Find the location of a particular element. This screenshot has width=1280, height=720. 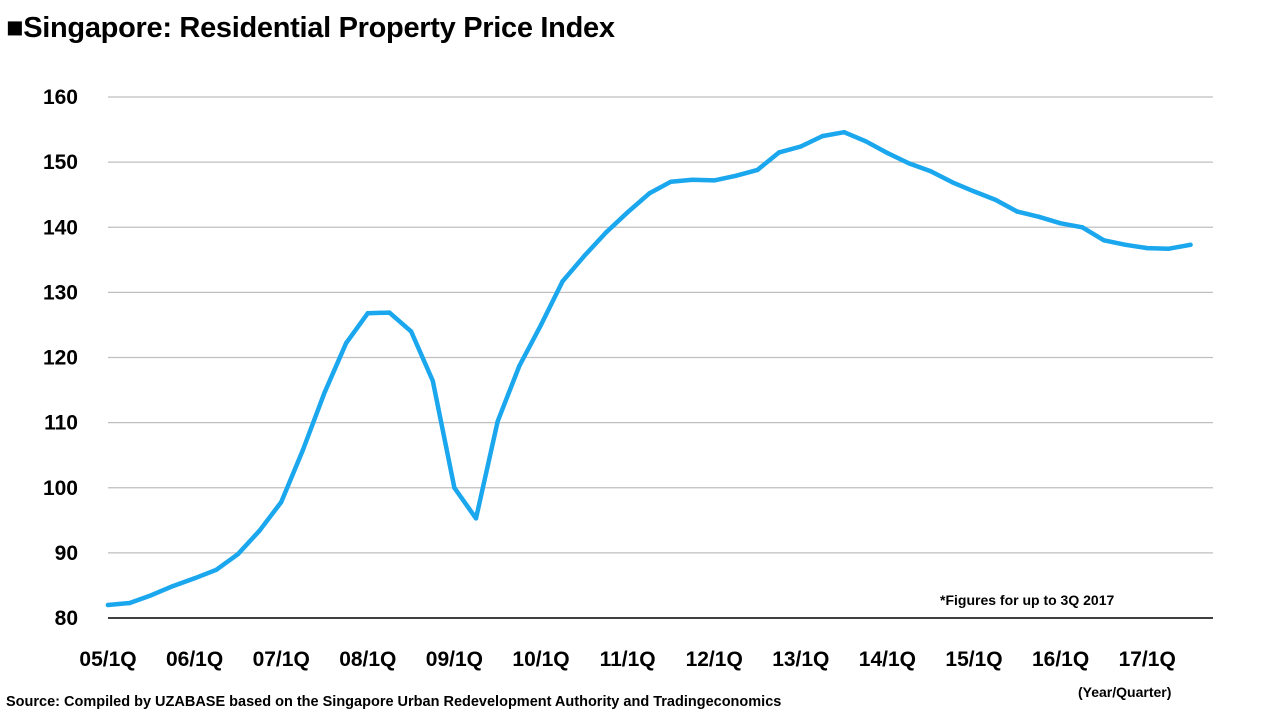

x-tick-label: 07/1Q is located at coordinates (281, 659).